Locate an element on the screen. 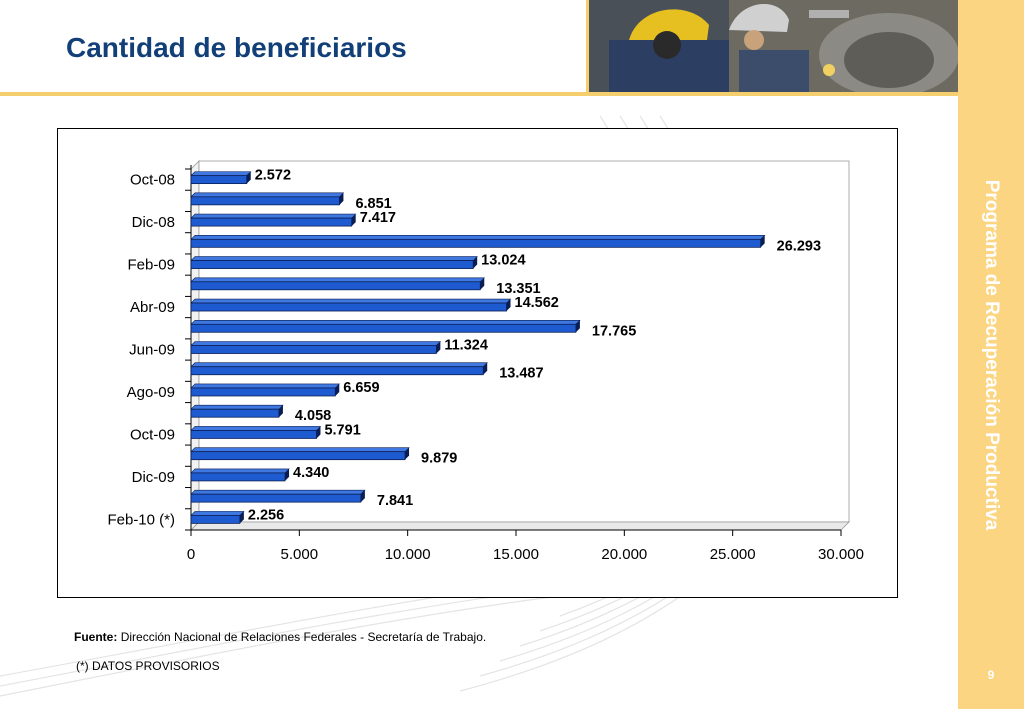  bar: 7.841 is located at coordinates (301, 499).